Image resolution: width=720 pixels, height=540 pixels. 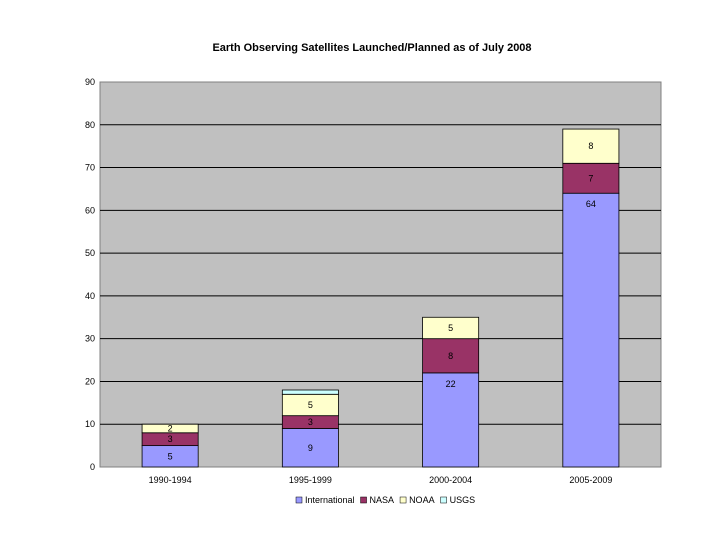 What do you see at coordinates (90, 296) in the screenshot?
I see `y-tick-label: 40` at bounding box center [90, 296].